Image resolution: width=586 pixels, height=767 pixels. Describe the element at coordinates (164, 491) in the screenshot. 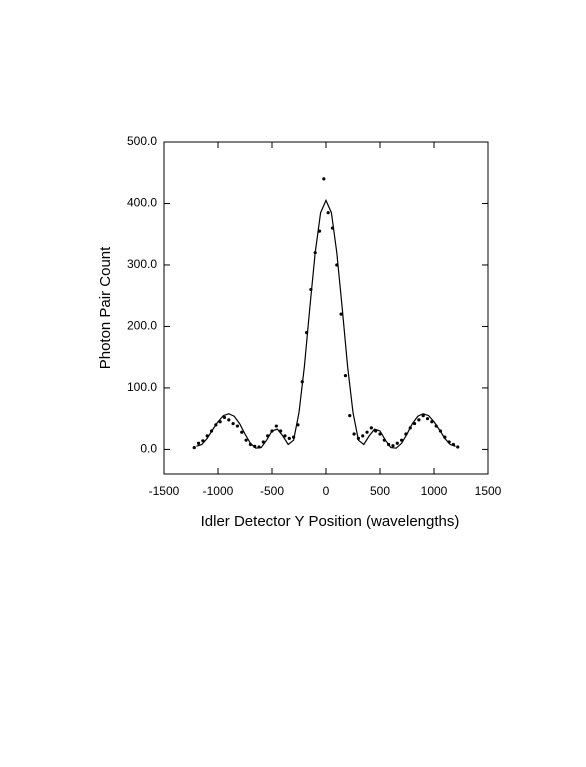

I see `x-tick-label: -1500` at that location.